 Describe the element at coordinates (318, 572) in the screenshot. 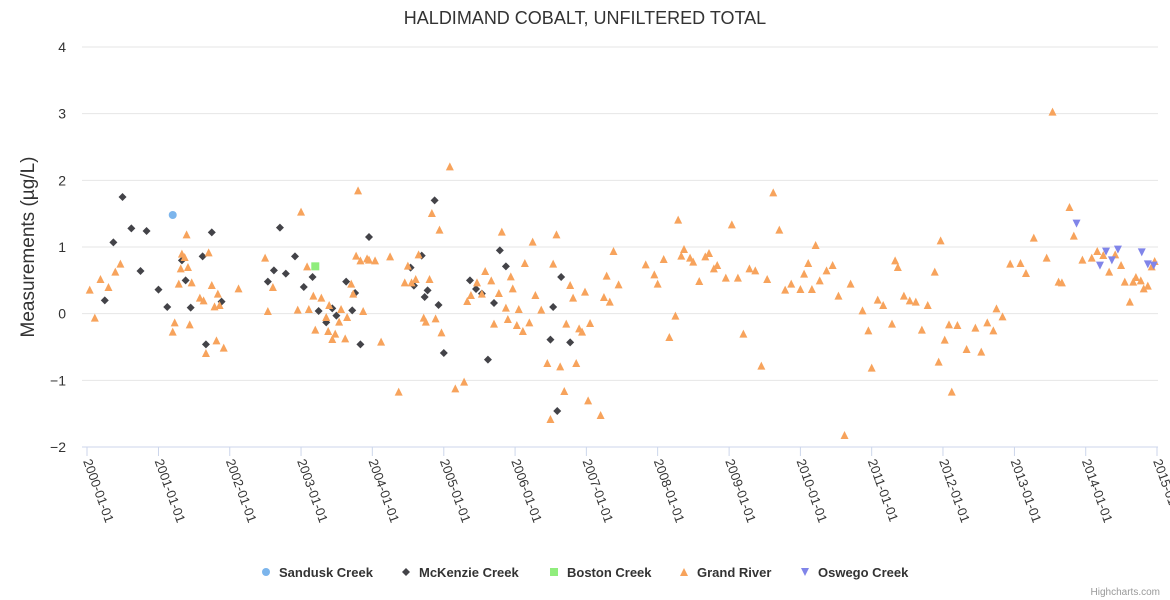

I see `legend-item-sandusk-creek: Sandusk Creek` at that location.